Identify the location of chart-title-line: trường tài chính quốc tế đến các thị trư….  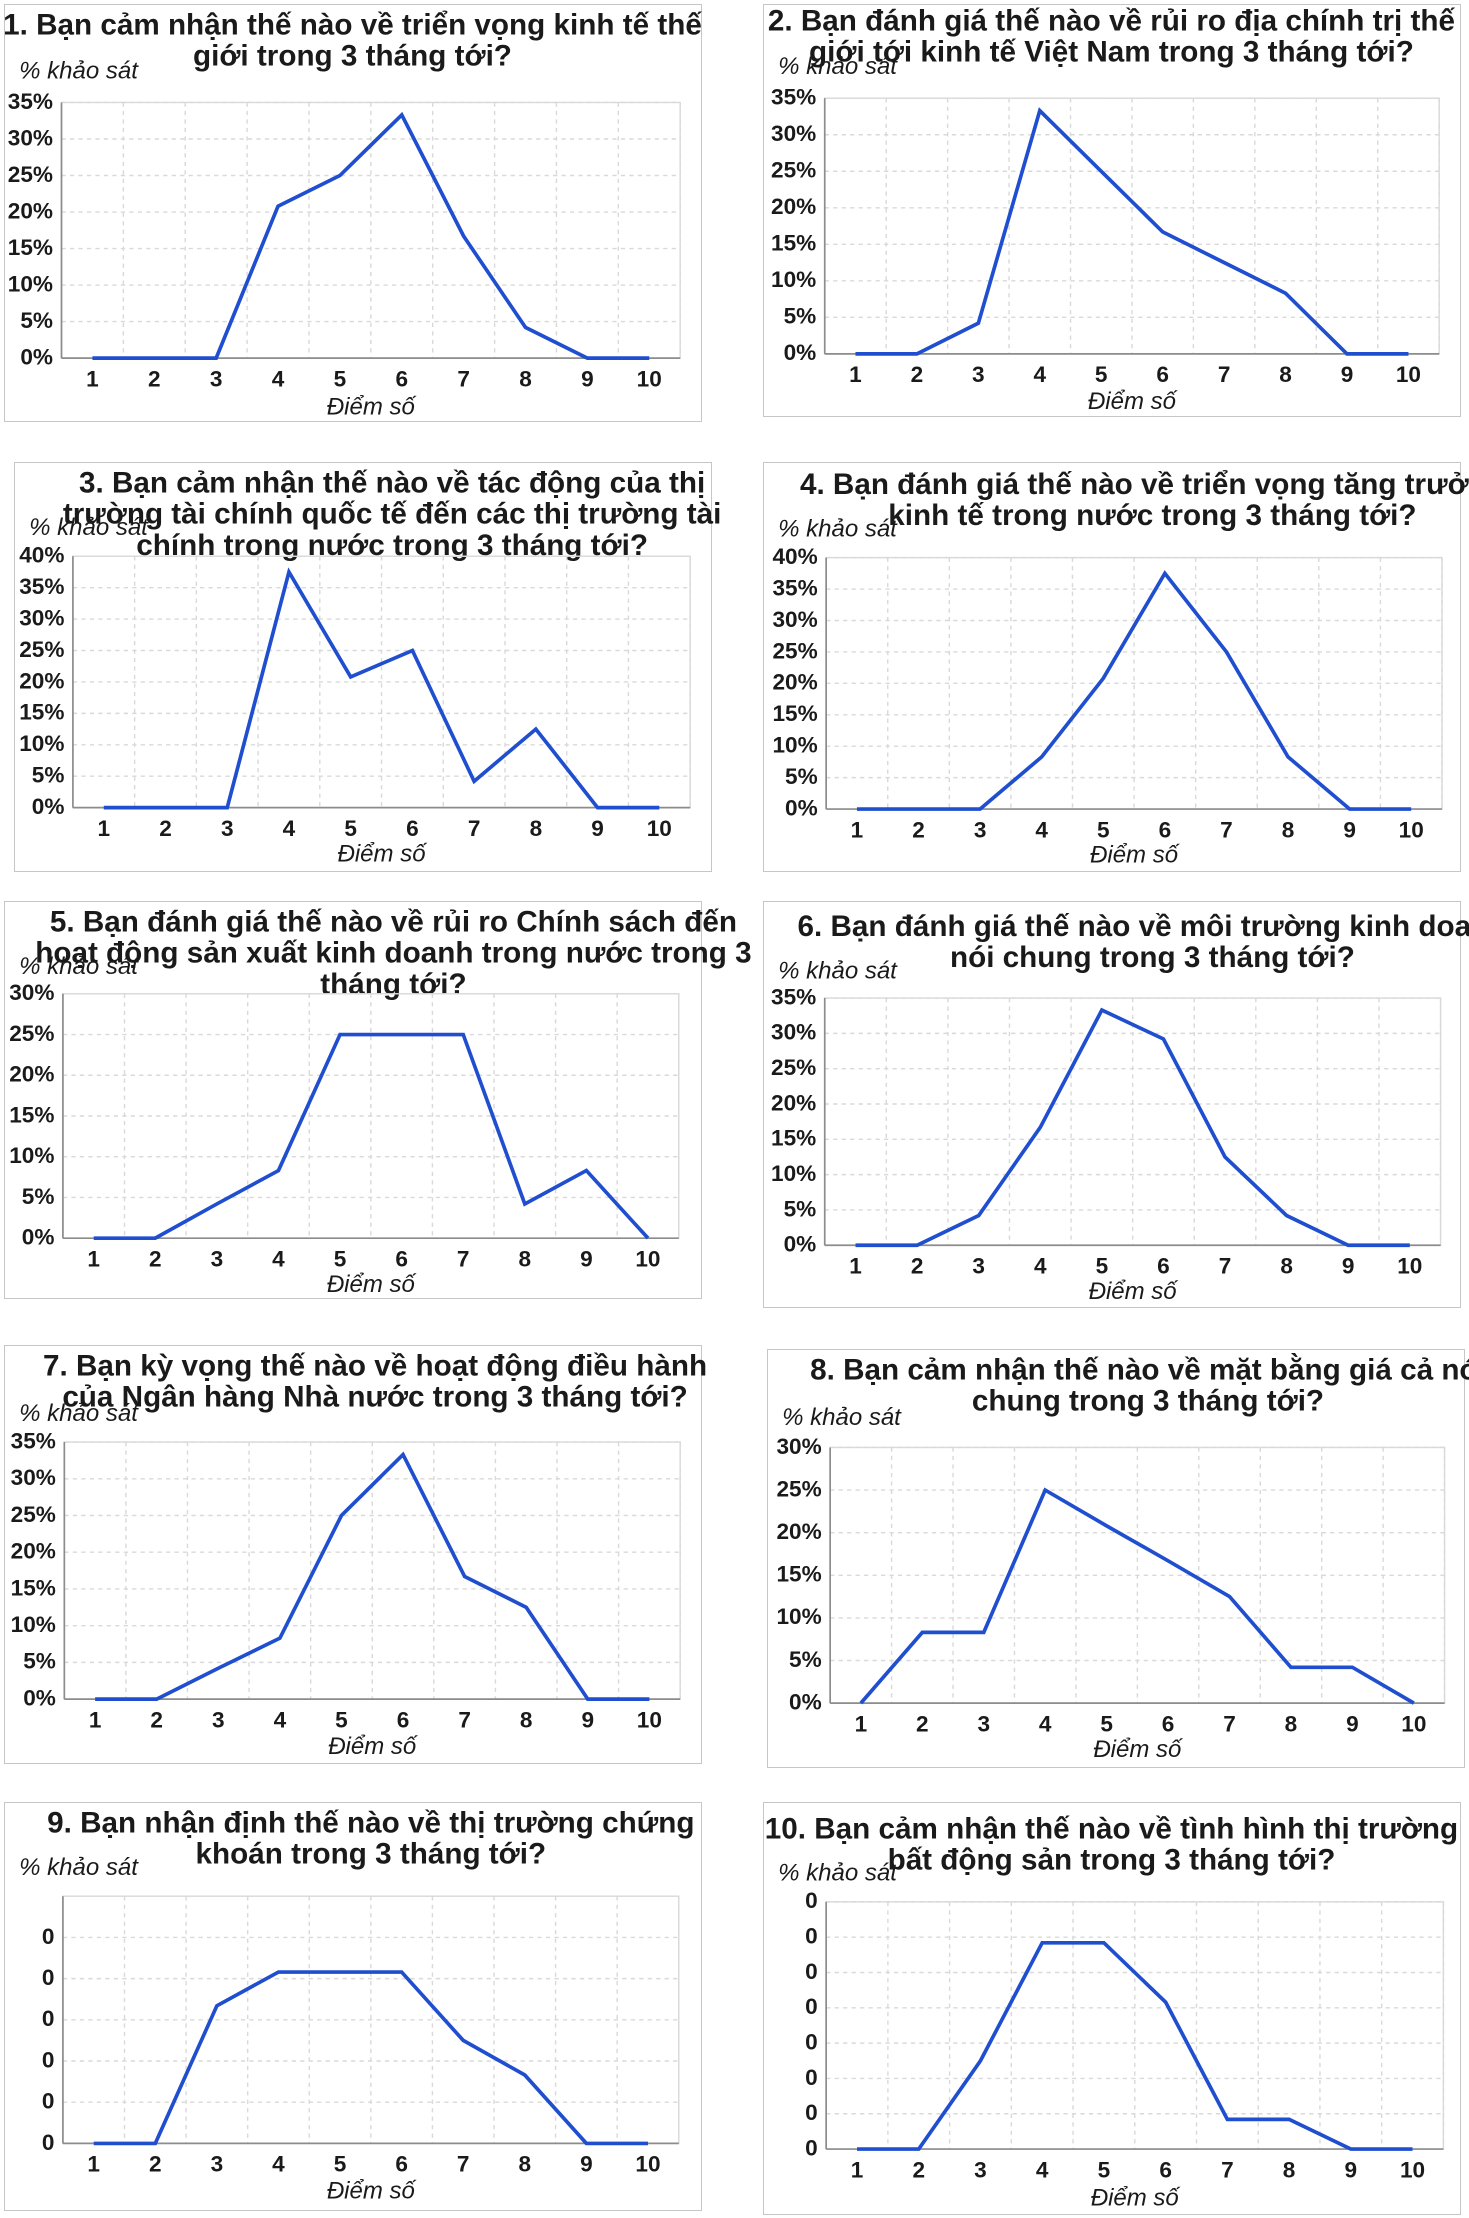
(392, 514).